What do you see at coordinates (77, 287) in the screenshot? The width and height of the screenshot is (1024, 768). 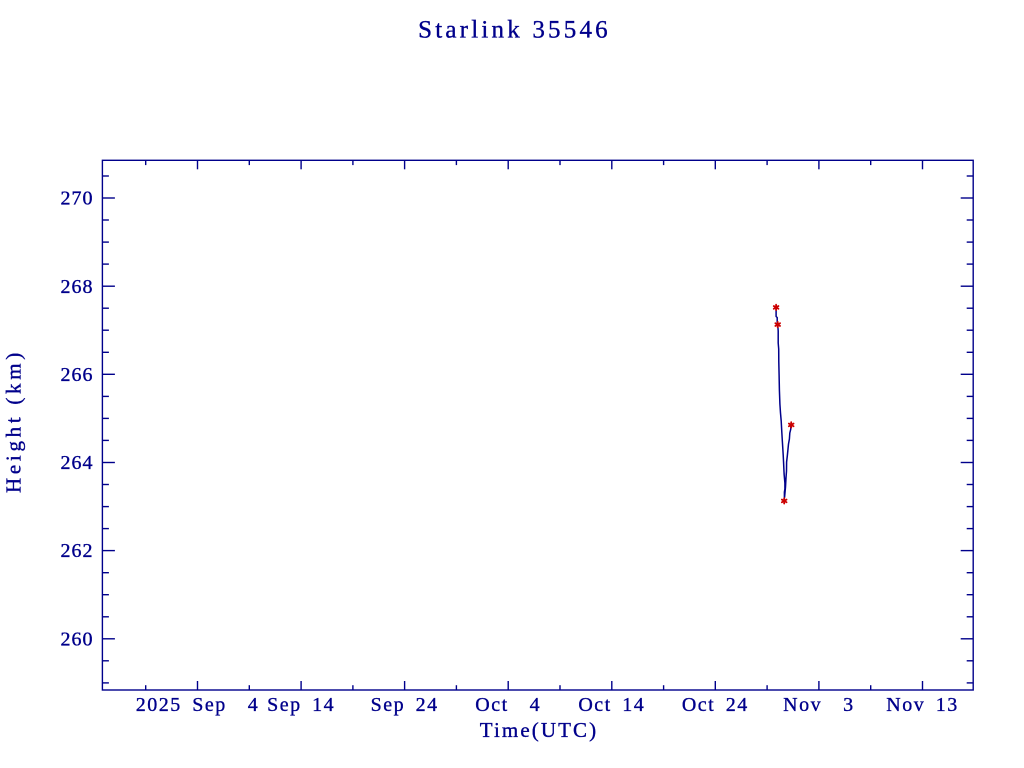 I see `svg-text: 268` at bounding box center [77, 287].